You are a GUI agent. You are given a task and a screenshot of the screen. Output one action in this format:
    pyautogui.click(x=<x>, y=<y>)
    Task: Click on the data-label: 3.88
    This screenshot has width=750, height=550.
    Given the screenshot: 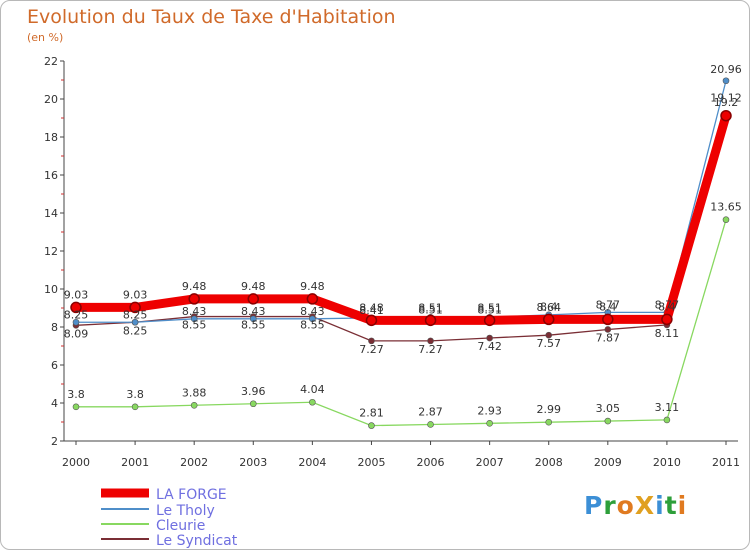 What is the action you would take?
    pyautogui.click(x=194, y=392)
    